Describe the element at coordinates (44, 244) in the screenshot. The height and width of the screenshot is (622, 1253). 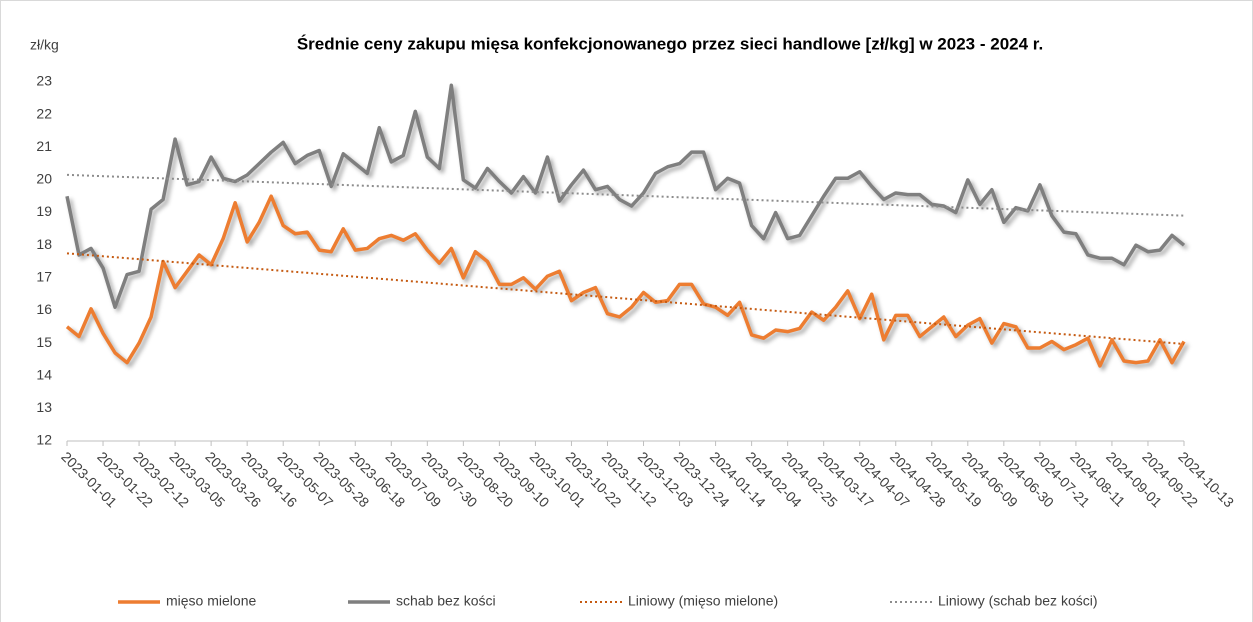
I see `y-tick-label: 18` at that location.